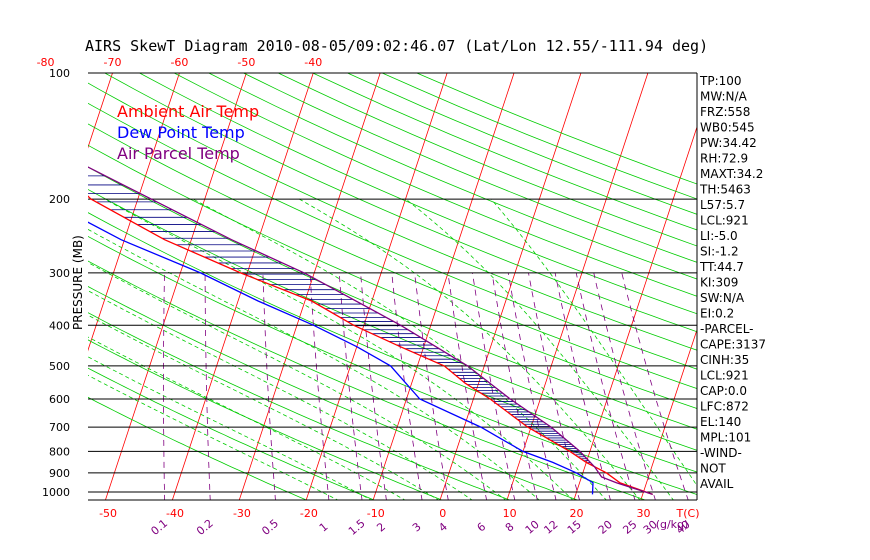 This screenshot has height=560, width=870. What do you see at coordinates (725, 190) in the screenshot?
I see `index-entry: TH:5463` at bounding box center [725, 190].